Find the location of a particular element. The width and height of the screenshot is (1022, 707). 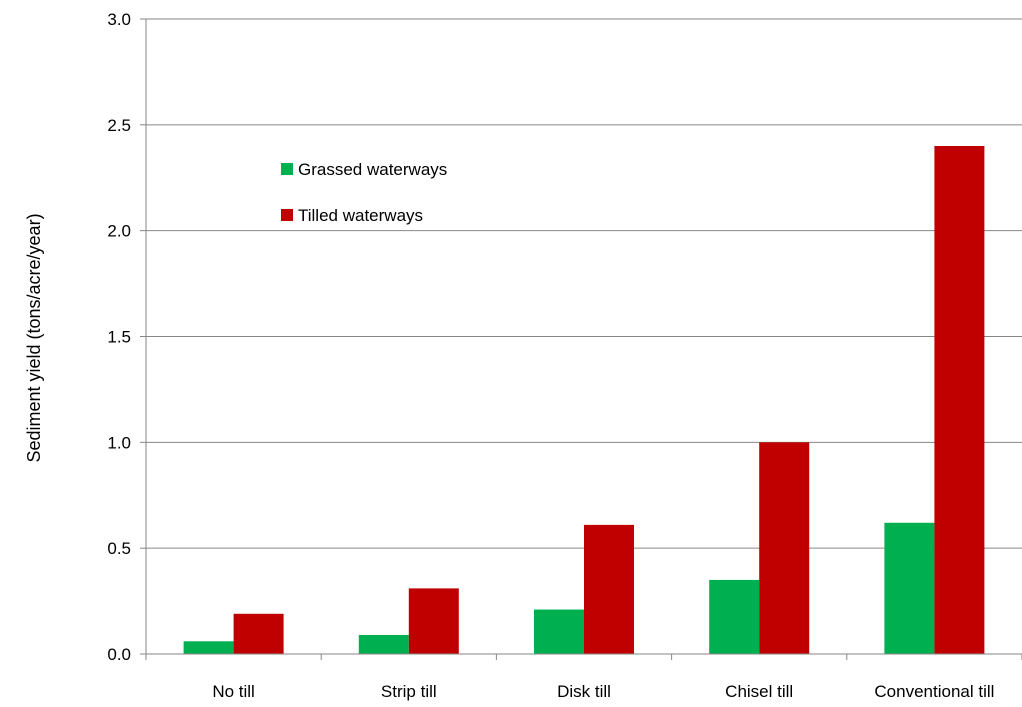

bar-grassed-chisel-till is located at coordinates (734, 616).